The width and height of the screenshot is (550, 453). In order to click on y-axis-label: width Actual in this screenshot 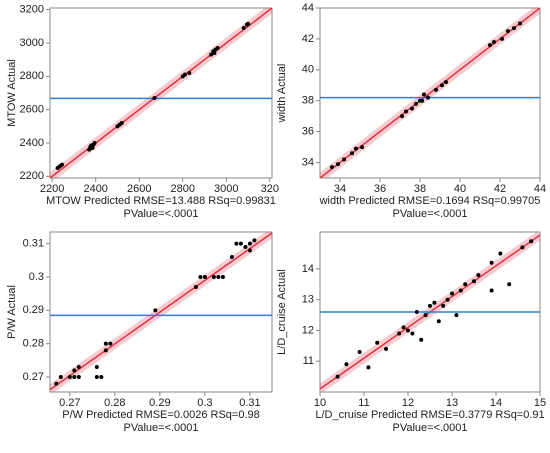, I will do `click(282, 94)`.